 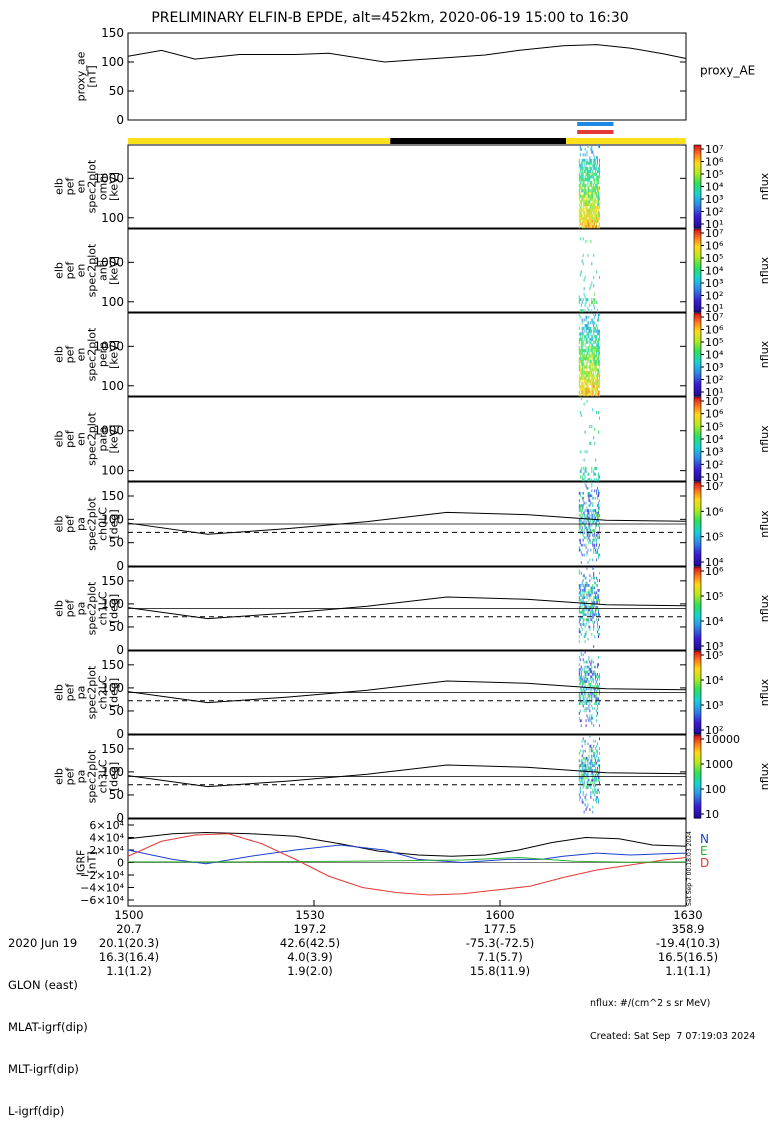 I want to click on pa_ch1-colorbar-label-0: 10⁶, so click(x=714, y=571).